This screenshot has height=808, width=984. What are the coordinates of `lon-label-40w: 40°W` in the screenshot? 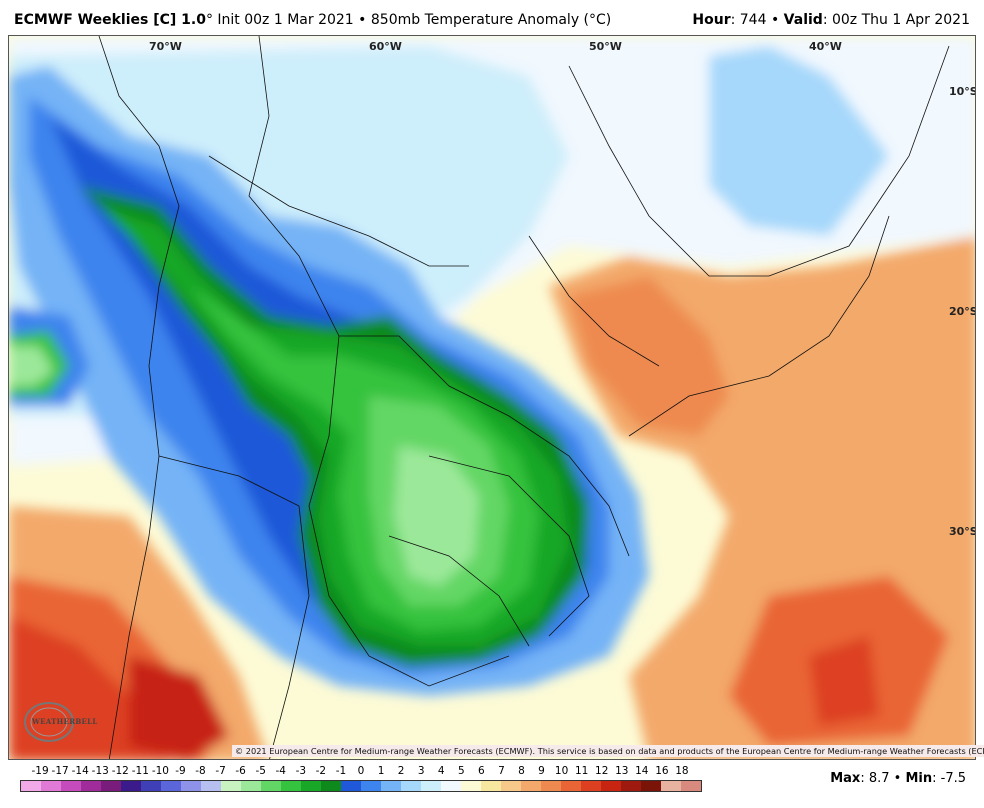 It's located at (825, 46).